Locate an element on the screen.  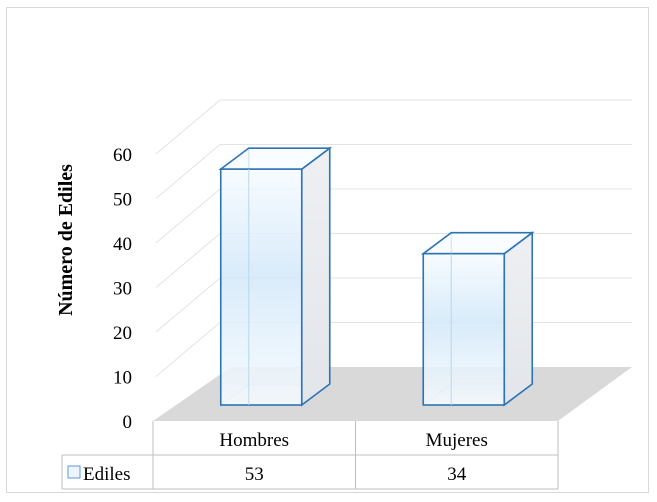
table-value-cell: 53 is located at coordinates (254, 474).